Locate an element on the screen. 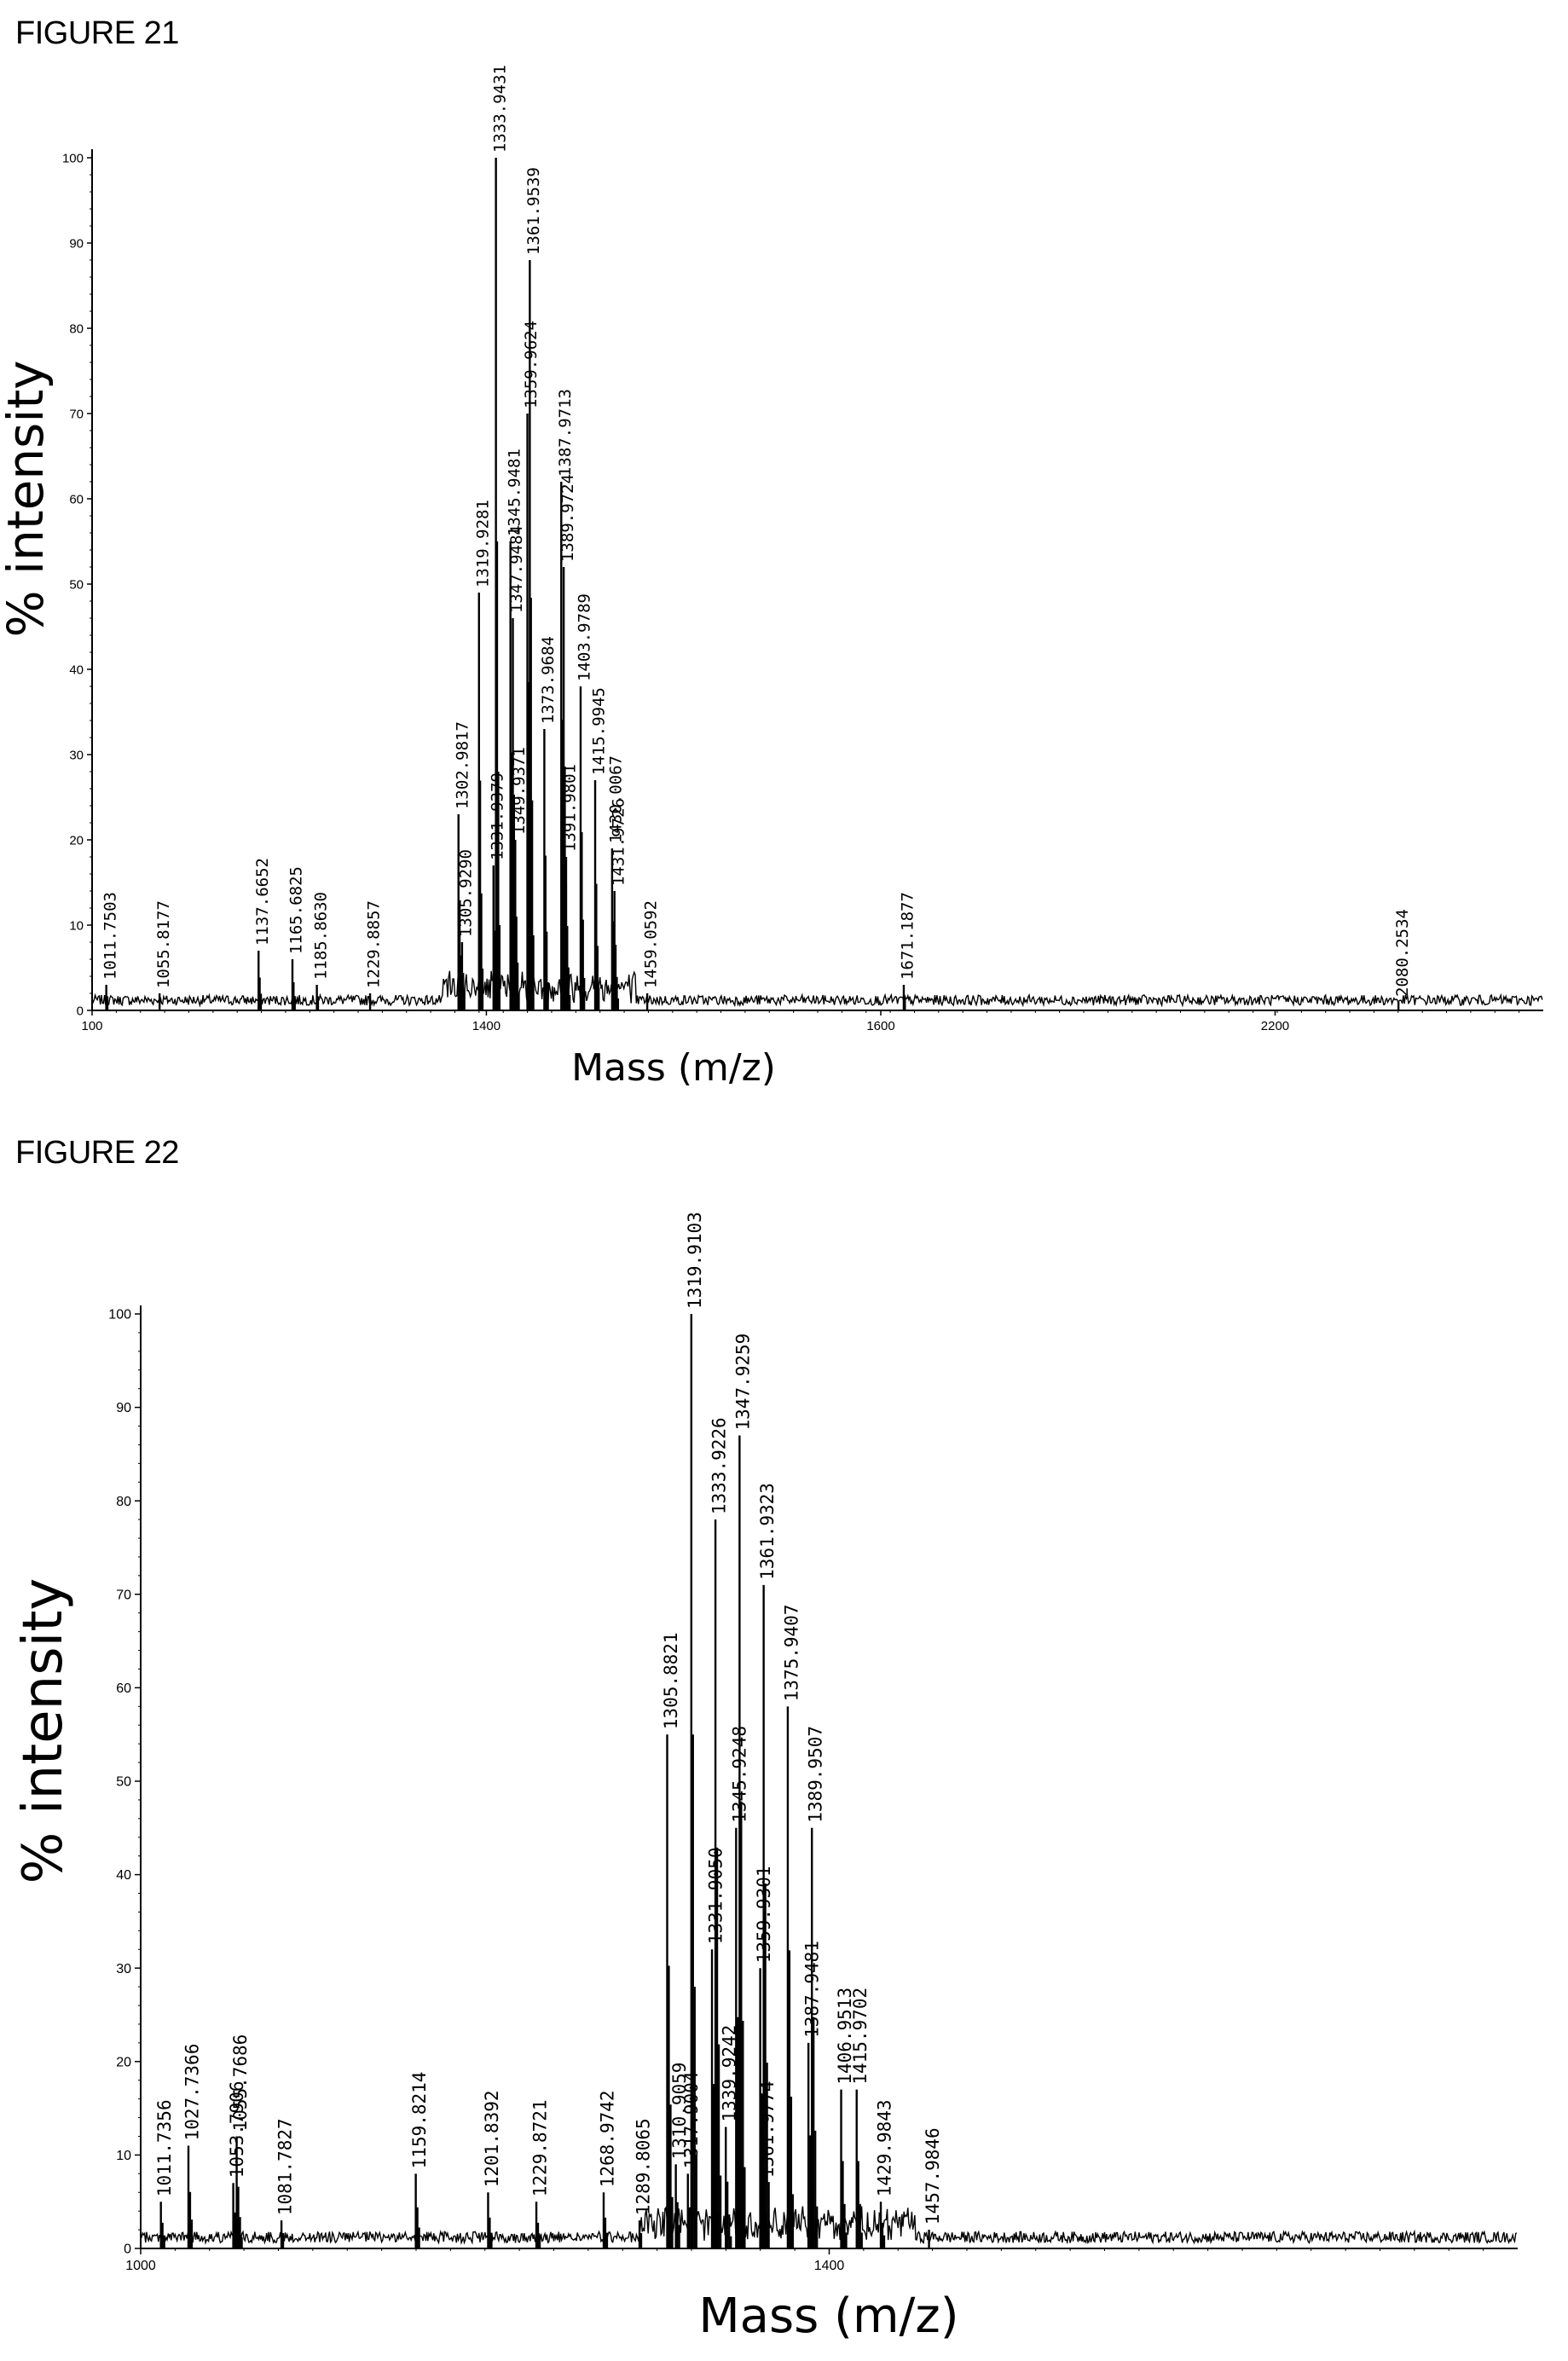 The height and width of the screenshot is (2361, 1568). peak-label: 1431.9726 is located at coordinates (618, 842).